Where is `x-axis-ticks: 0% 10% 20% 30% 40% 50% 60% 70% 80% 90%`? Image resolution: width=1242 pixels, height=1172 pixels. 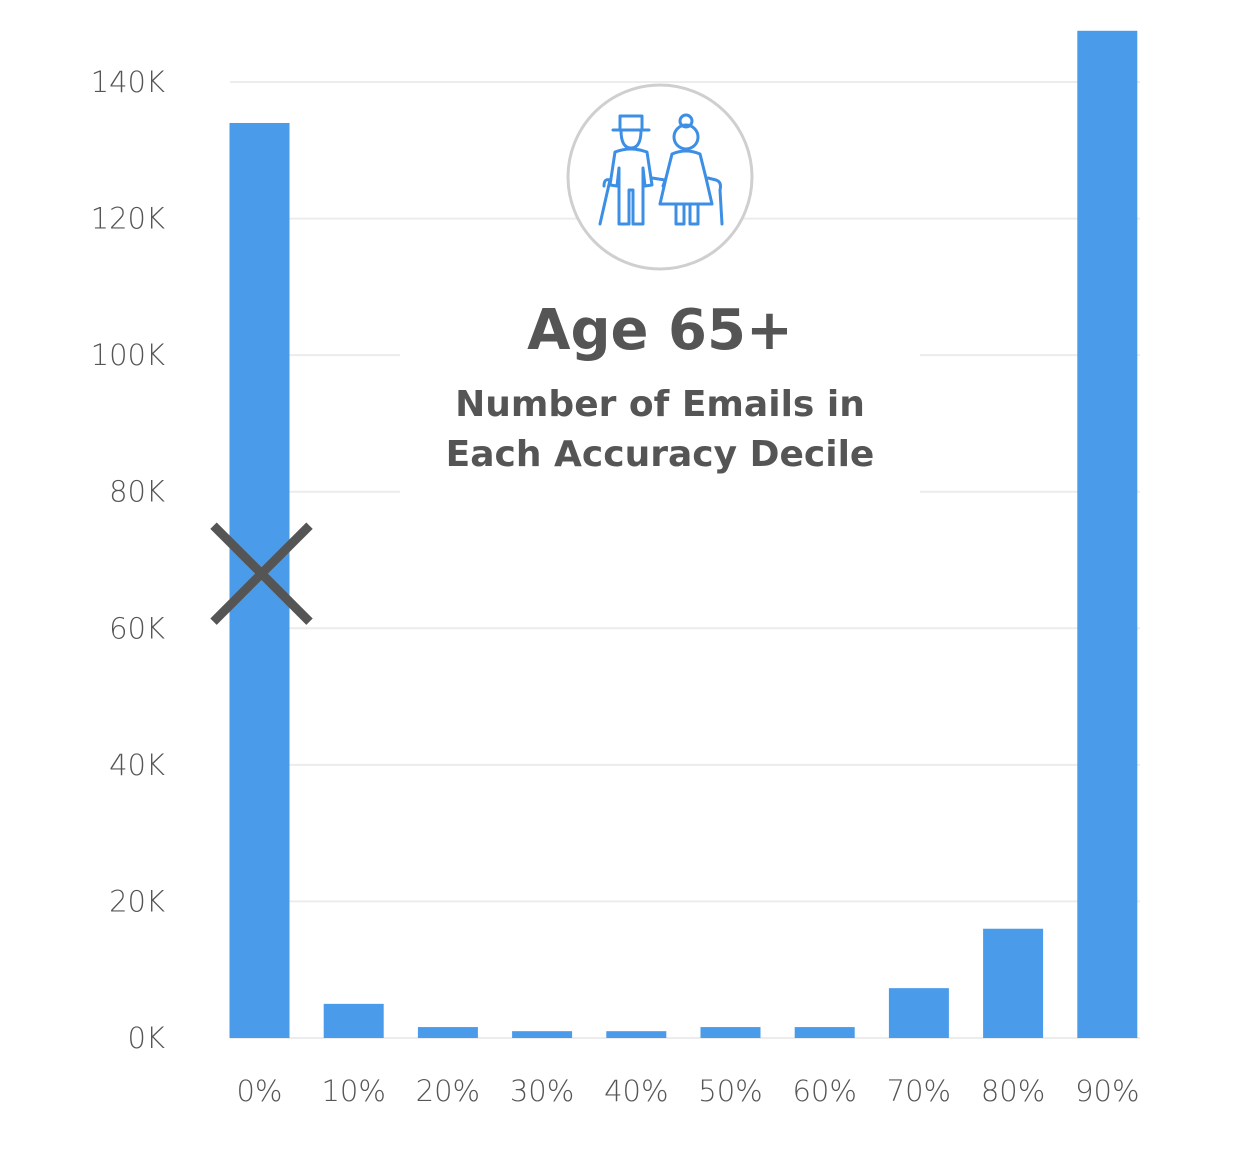
x-axis-ticks: 0% 10% 20% 30% 40% 50% 60% 70% 80% 90% is located at coordinates (687, 1091).